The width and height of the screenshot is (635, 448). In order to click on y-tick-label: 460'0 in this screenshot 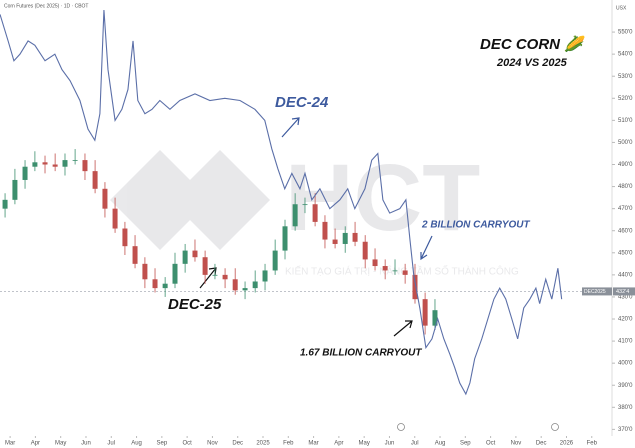, I will do `click(625, 231)`.